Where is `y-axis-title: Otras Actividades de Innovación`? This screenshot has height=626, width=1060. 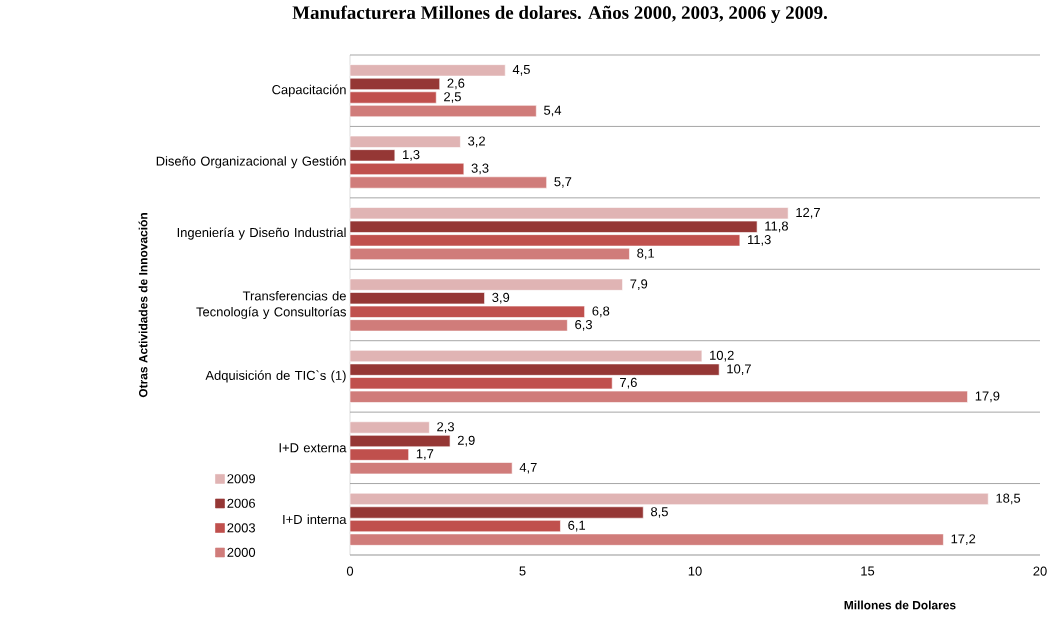
y-axis-title: Otras Actividades de Innovación is located at coordinates (143, 305).